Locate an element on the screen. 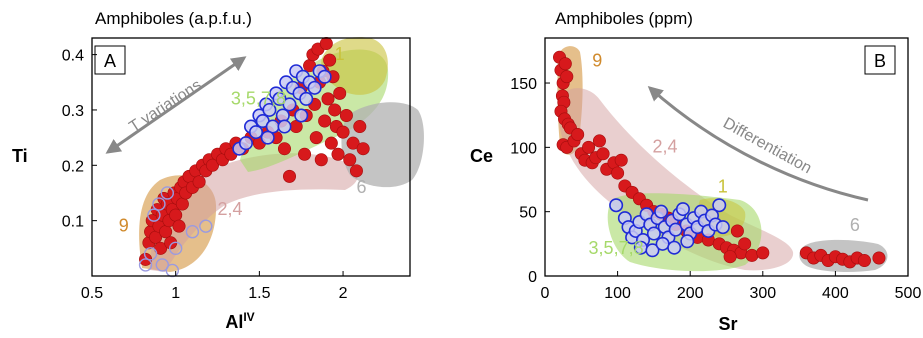 This screenshot has width=923, height=338. panel-b-x-tick-label: 0 is located at coordinates (545, 293).